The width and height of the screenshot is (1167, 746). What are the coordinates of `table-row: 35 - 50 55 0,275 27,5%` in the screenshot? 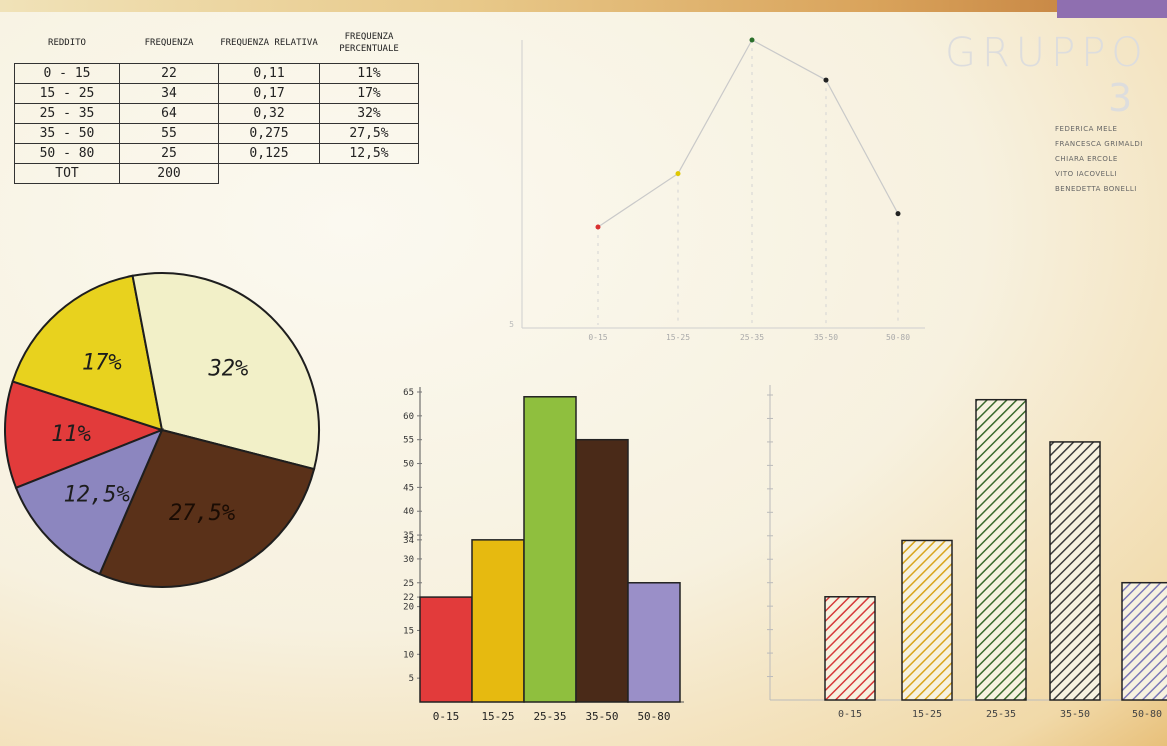 It's located at (216, 133).